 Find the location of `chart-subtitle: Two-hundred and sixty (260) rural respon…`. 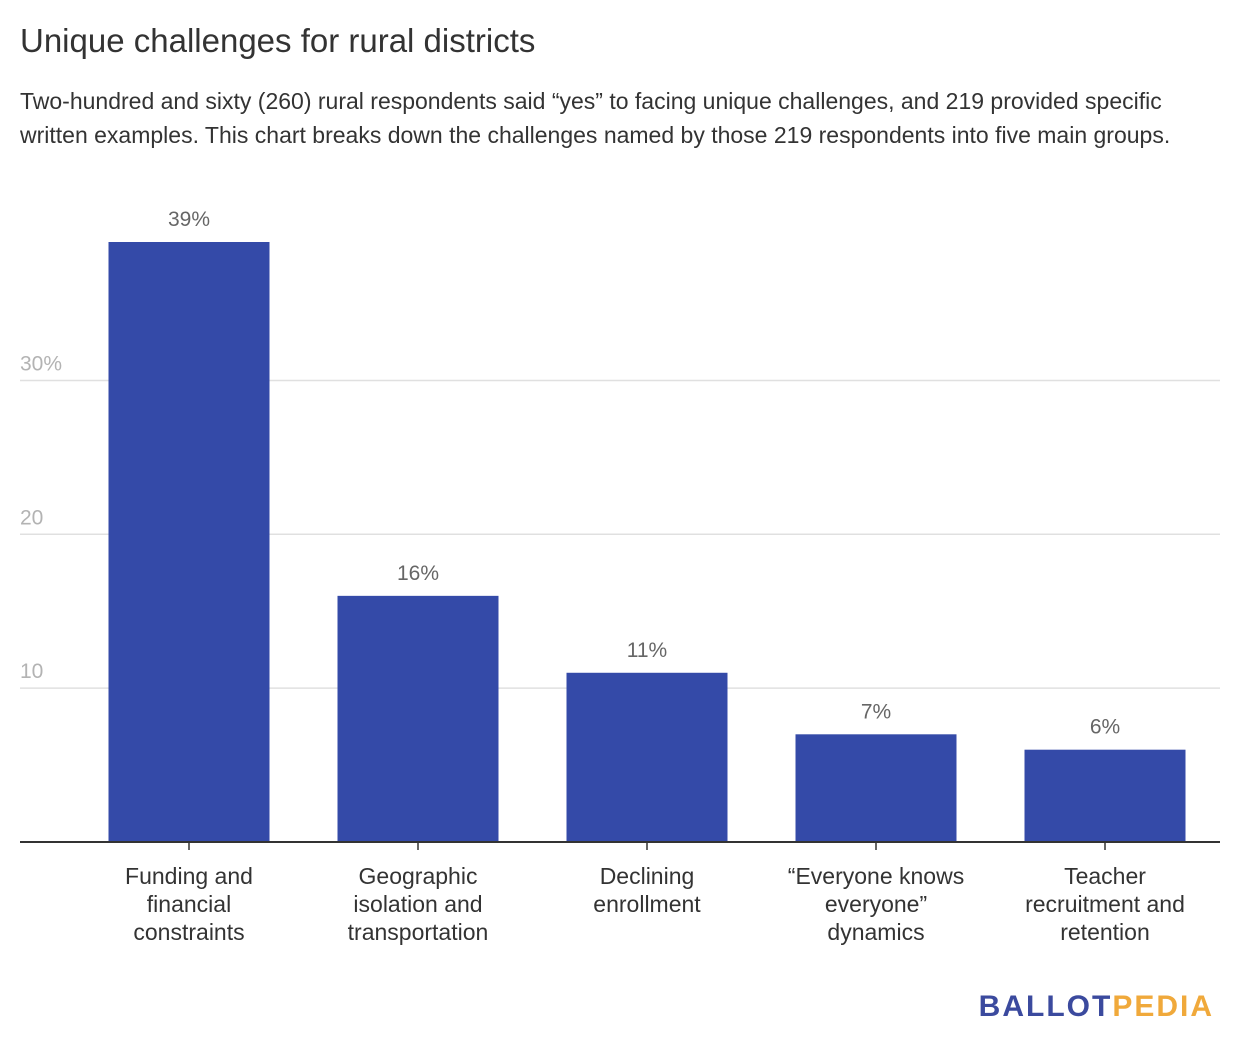

chart-subtitle: Two-hundred and sixty (260) rural respon… is located at coordinates (595, 118).